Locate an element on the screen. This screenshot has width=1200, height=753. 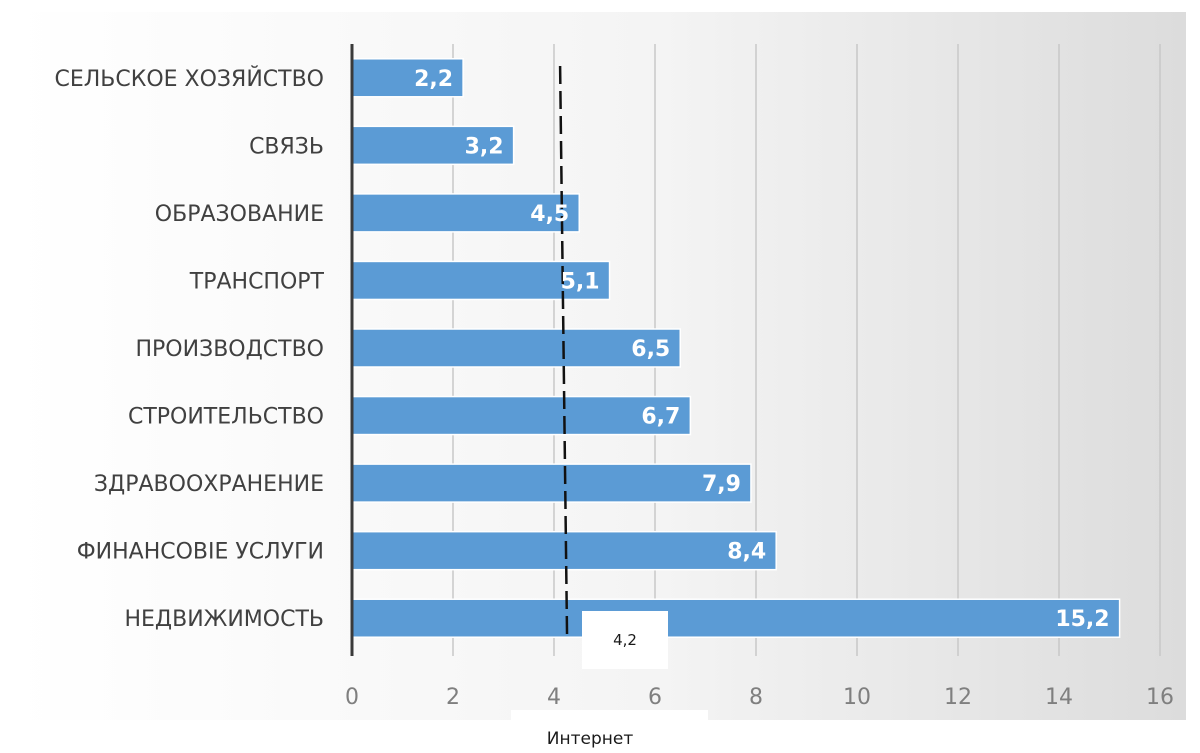
reference-line is located at coordinates (563, 353).